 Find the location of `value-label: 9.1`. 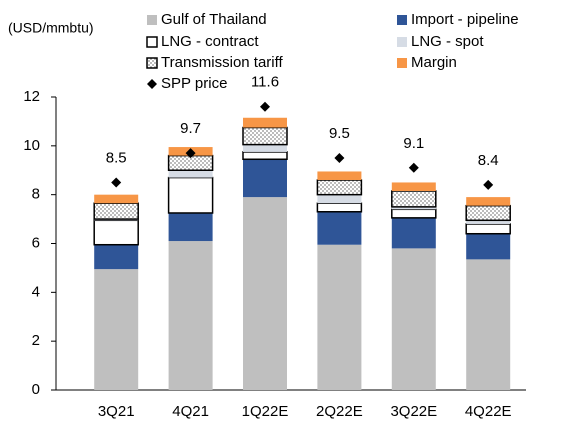

value-label: 9.1 is located at coordinates (413, 143).